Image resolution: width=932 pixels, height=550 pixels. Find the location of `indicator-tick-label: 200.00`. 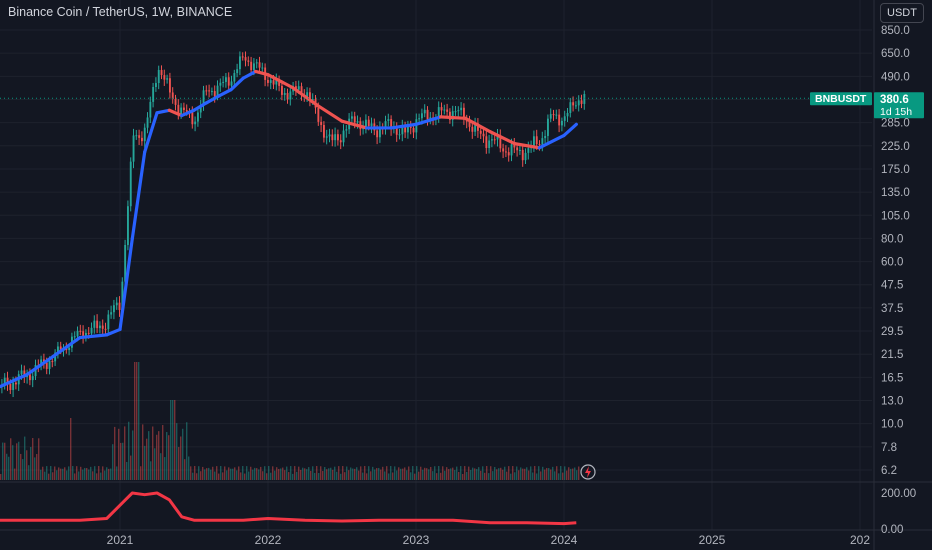

indicator-tick-label: 200.00 is located at coordinates (898, 494).